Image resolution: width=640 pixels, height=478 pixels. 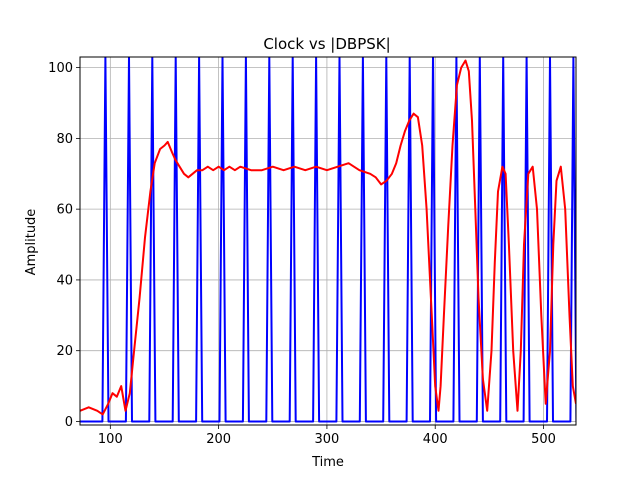 I want to click on x-axis: 100 200 300 400 500, so click(x=327, y=436).